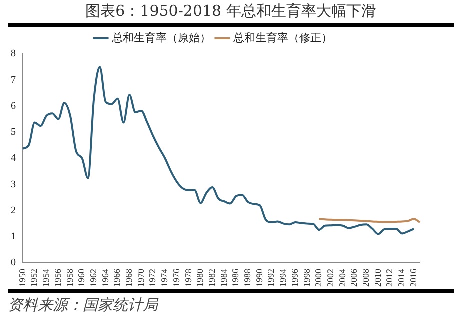  Describe the element at coordinates (223, 277) in the screenshot. I see `x-tick-label: 1984` at that location.